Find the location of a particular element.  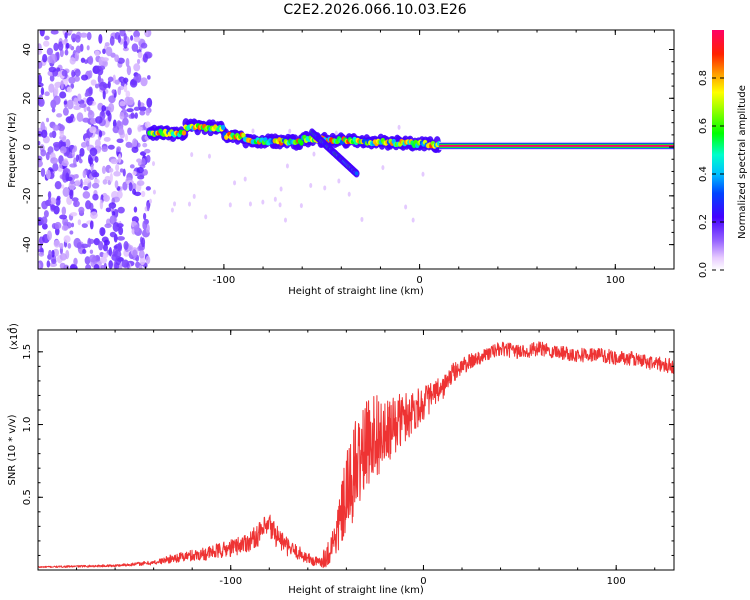

track-cell is located at coordinates (184, 133).